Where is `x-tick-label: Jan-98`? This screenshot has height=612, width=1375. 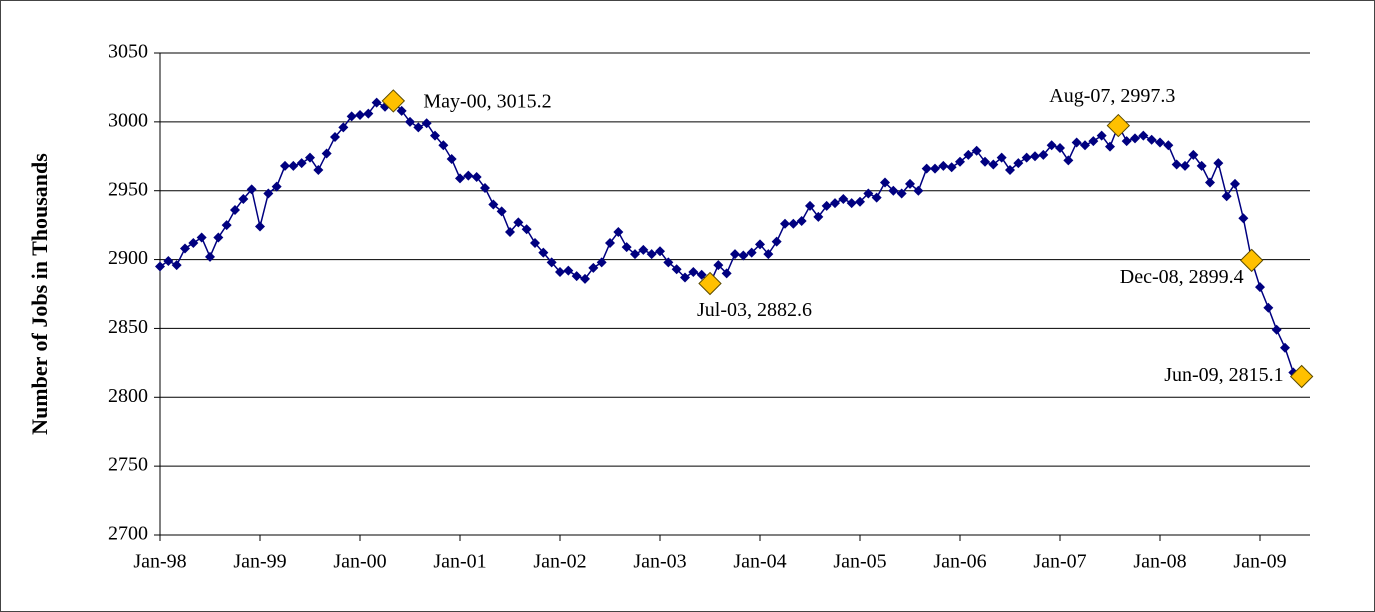
x-tick-label: Jan-98 is located at coordinates (159, 562).